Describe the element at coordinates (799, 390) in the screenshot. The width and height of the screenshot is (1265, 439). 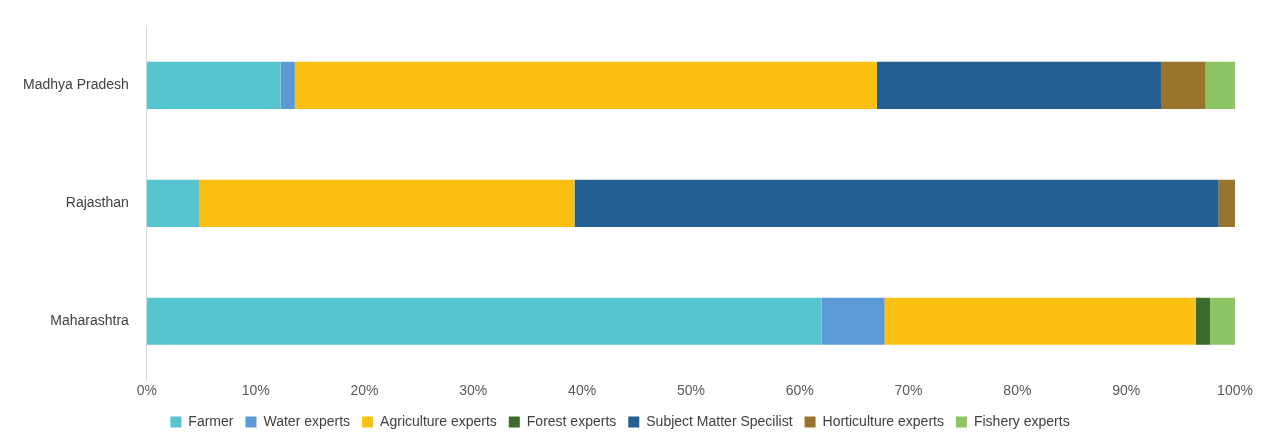
I see `x-tick-label: 60%` at that location.